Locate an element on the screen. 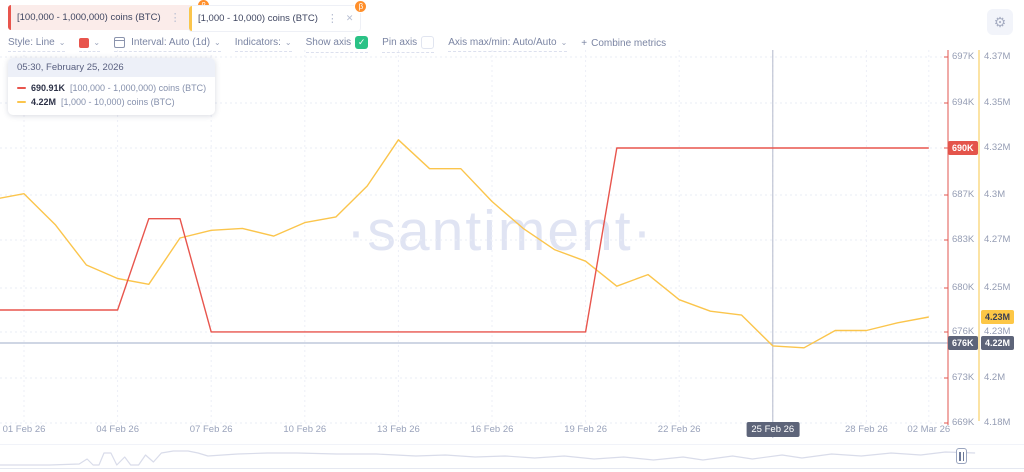 This screenshot has height=472, width=1024. x-axis-tick: 13 Feb 26 is located at coordinates (398, 429).